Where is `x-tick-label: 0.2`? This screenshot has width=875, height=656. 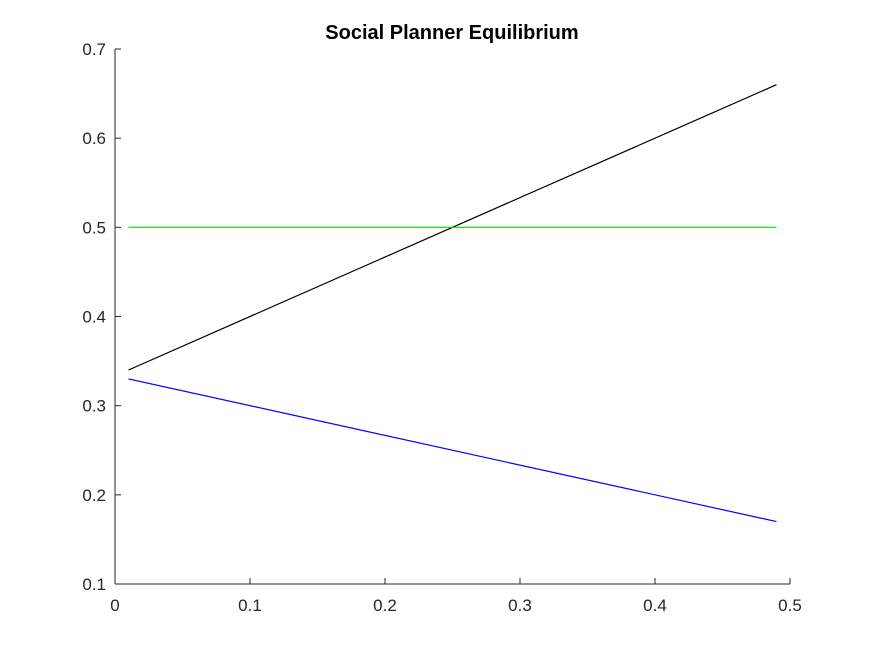
x-tick-label: 0.2 is located at coordinates (385, 605).